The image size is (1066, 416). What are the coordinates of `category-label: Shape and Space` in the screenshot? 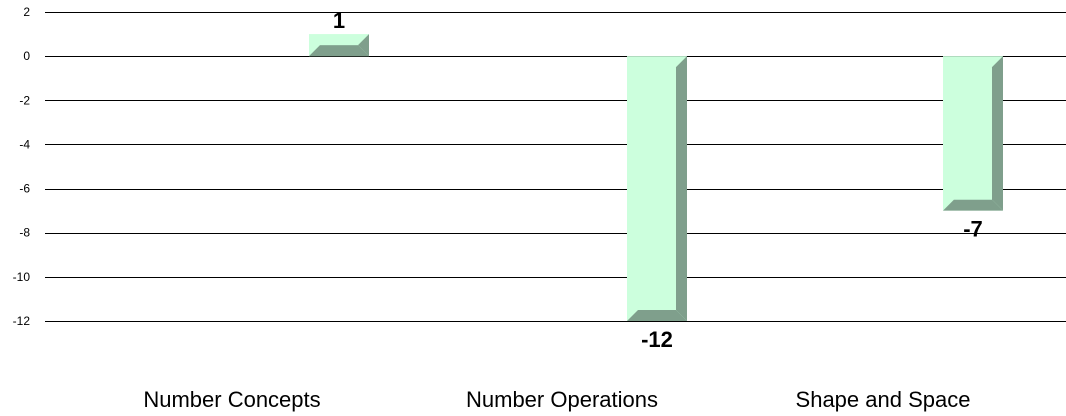 It's located at (883, 399).